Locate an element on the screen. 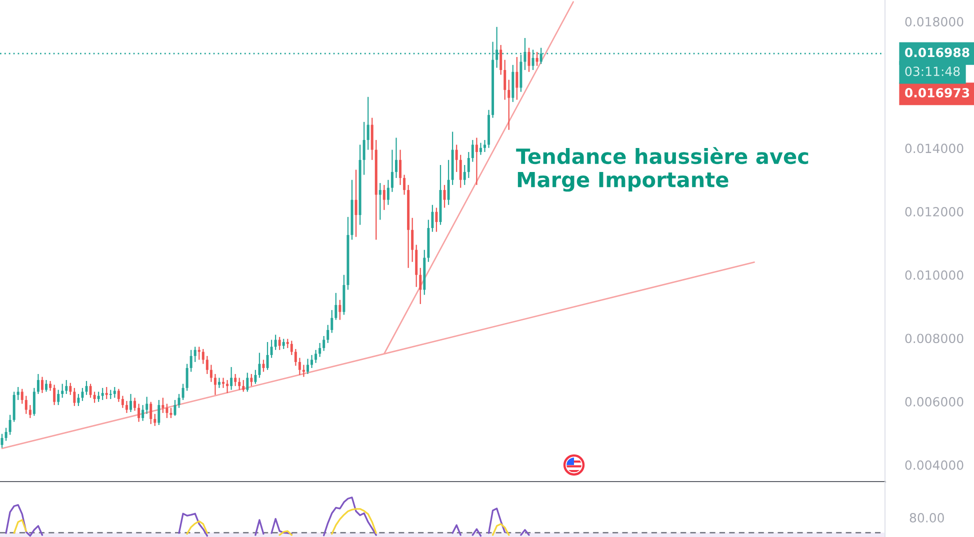 Image resolution: width=974 pixels, height=537 pixels. y-tick-label: 0.014000 is located at coordinates (934, 149).